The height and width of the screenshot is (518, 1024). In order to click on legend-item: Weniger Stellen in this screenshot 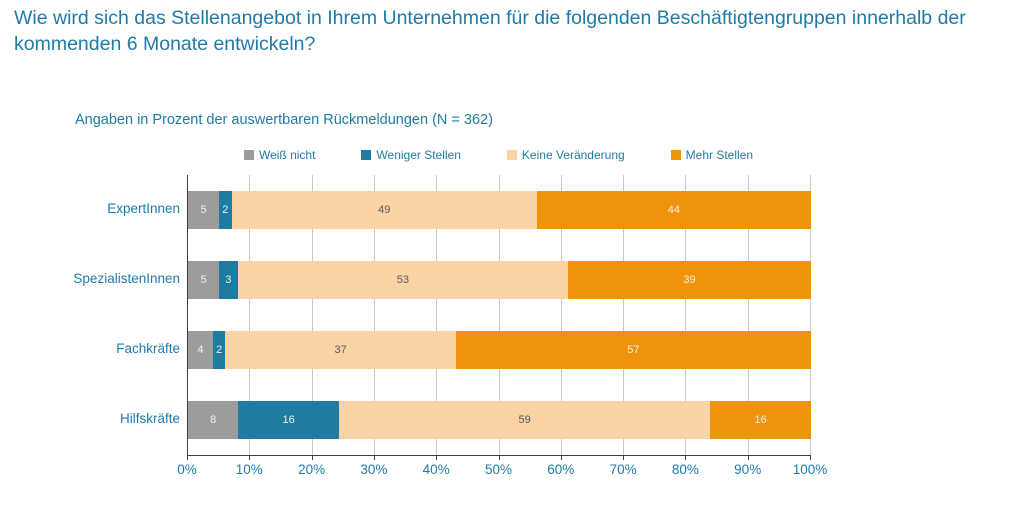, I will do `click(411, 155)`.